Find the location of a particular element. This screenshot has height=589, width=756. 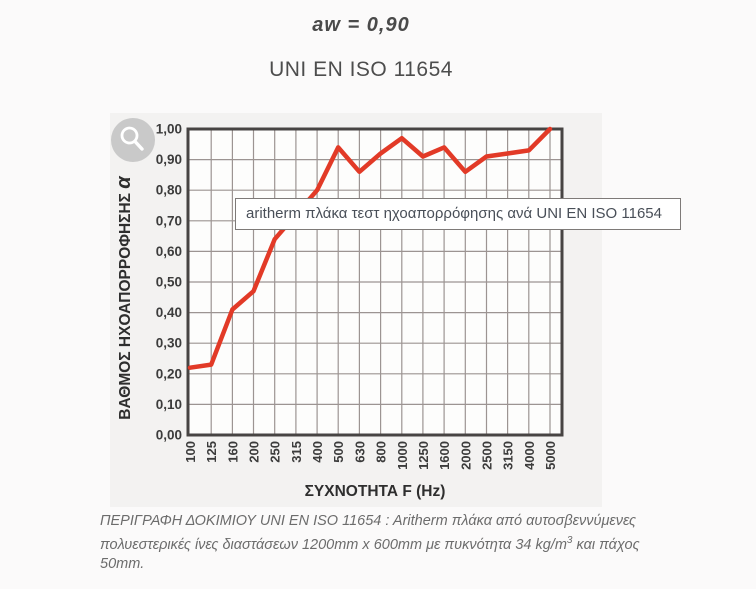

svg-text: 0,00 is located at coordinates (169, 435).